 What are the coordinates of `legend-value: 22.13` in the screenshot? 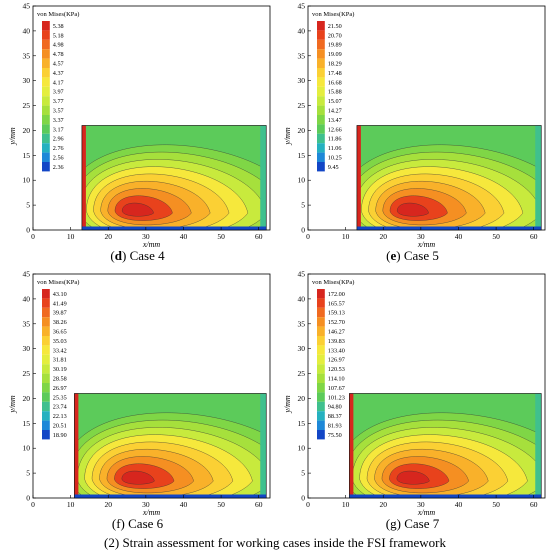 It's located at (60, 416).